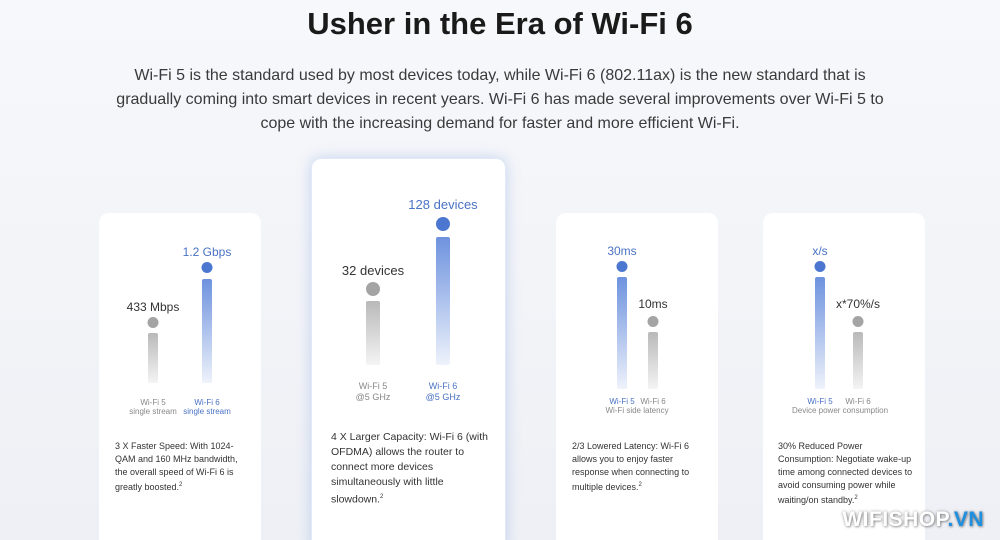 The height and width of the screenshot is (540, 1000). I want to click on page-title: Usher in the Era of Wi-Fi 6, so click(500, 23).